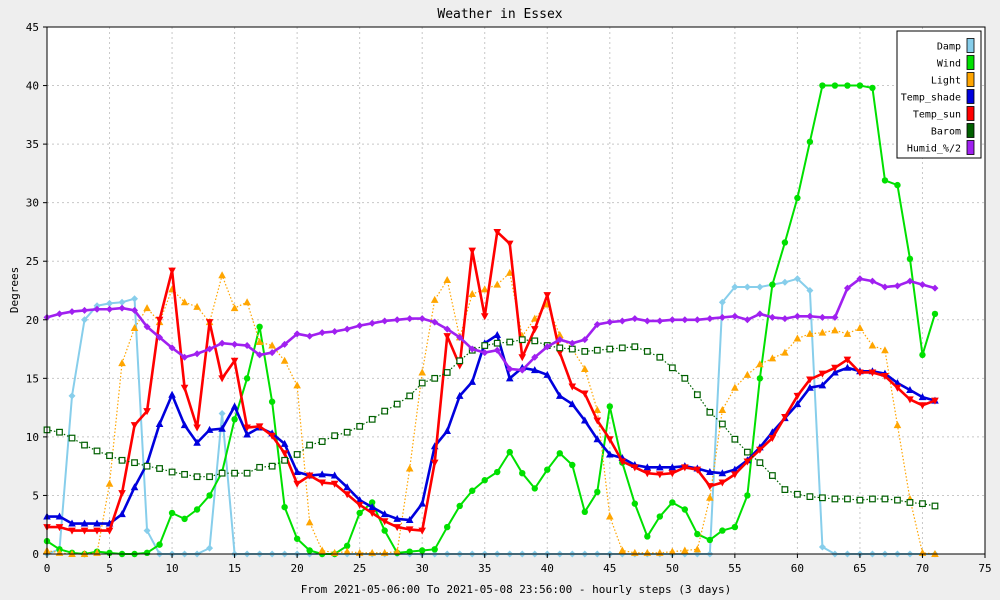  What do you see at coordinates (547, 568) in the screenshot?
I see `x-tick-label: 40` at bounding box center [547, 568].